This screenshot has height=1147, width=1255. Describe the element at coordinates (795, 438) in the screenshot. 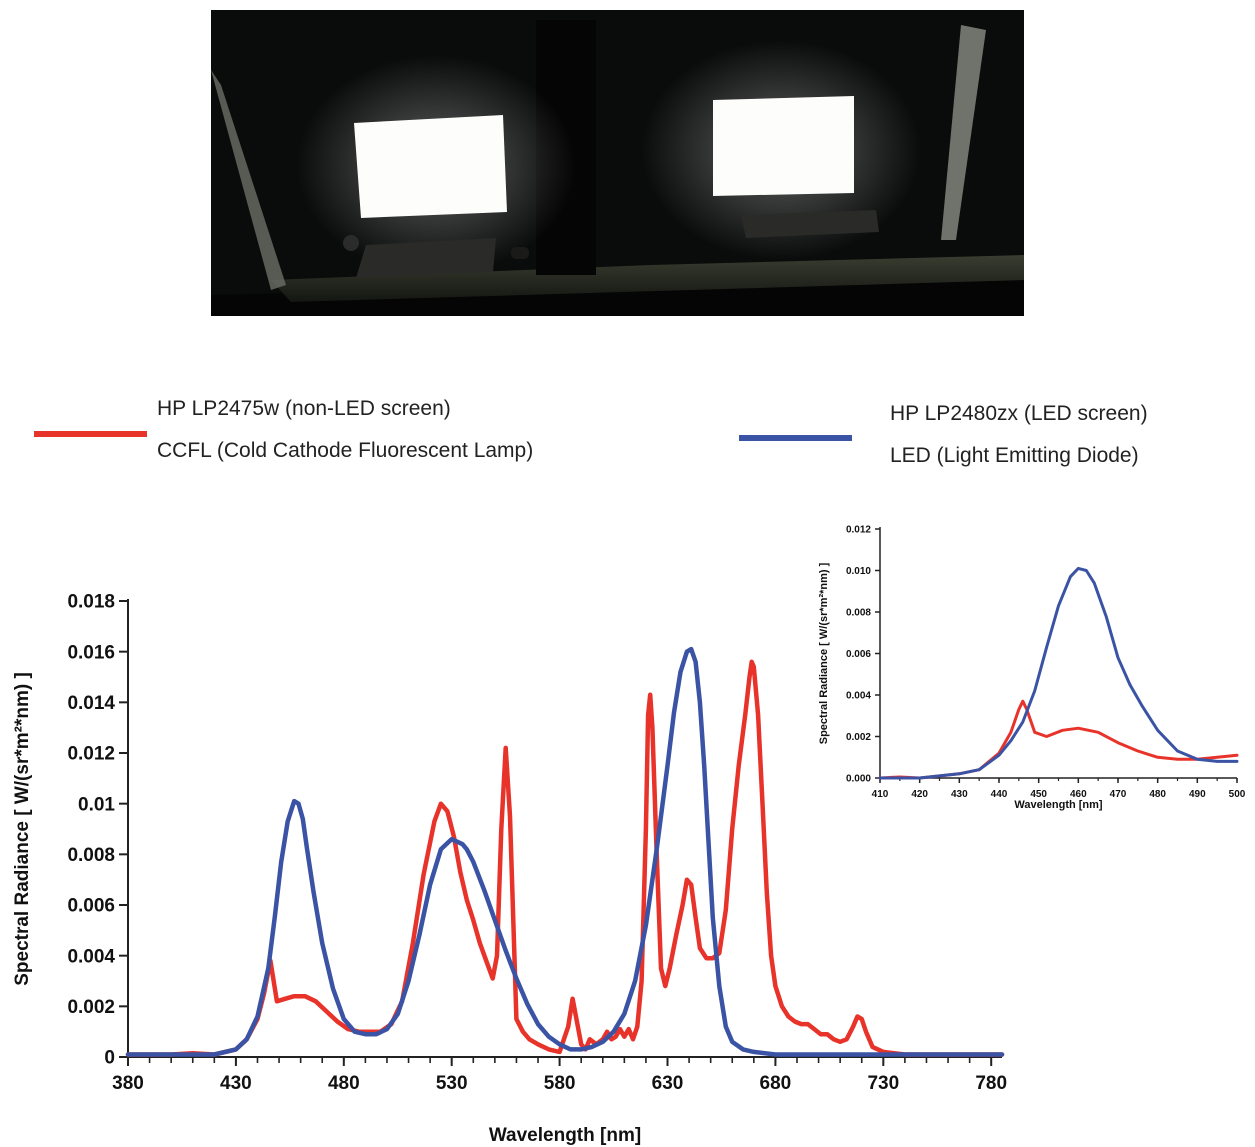

I see `legend-led-line` at that location.